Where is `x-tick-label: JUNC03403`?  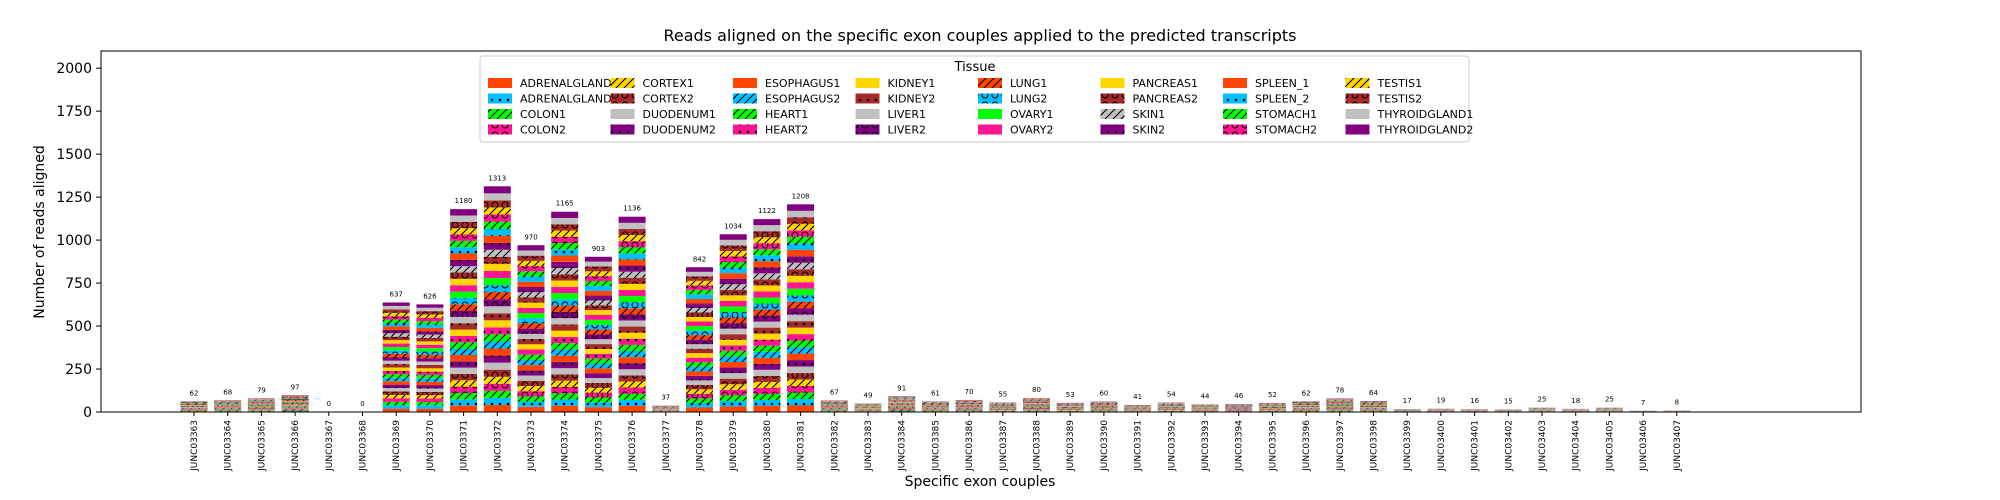
x-tick-label: JUNC03403 is located at coordinates (1543, 446).